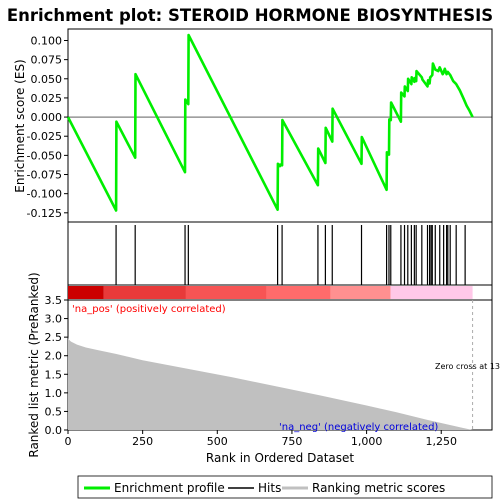  I want to click on legend-ranking-label: Ranking metric scores, so click(378, 488).